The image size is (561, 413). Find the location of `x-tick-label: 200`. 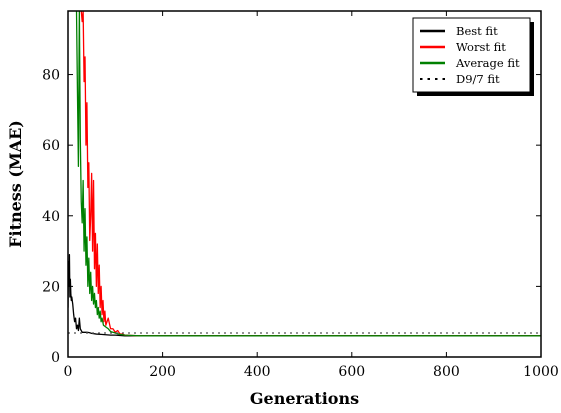

x-tick-label: 200 is located at coordinates (162, 372).